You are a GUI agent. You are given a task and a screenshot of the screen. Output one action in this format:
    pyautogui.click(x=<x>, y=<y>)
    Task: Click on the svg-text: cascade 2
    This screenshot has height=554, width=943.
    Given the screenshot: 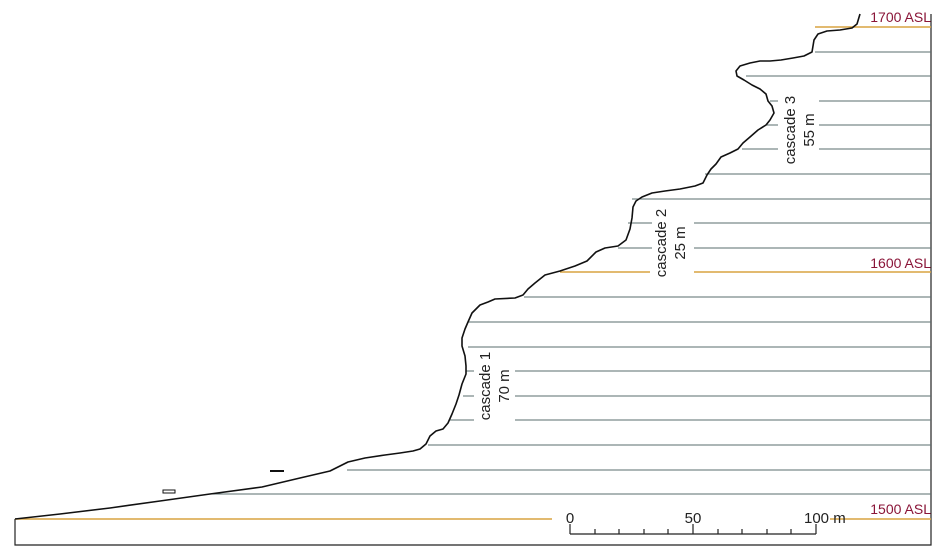 What is the action you would take?
    pyautogui.click(x=661, y=243)
    